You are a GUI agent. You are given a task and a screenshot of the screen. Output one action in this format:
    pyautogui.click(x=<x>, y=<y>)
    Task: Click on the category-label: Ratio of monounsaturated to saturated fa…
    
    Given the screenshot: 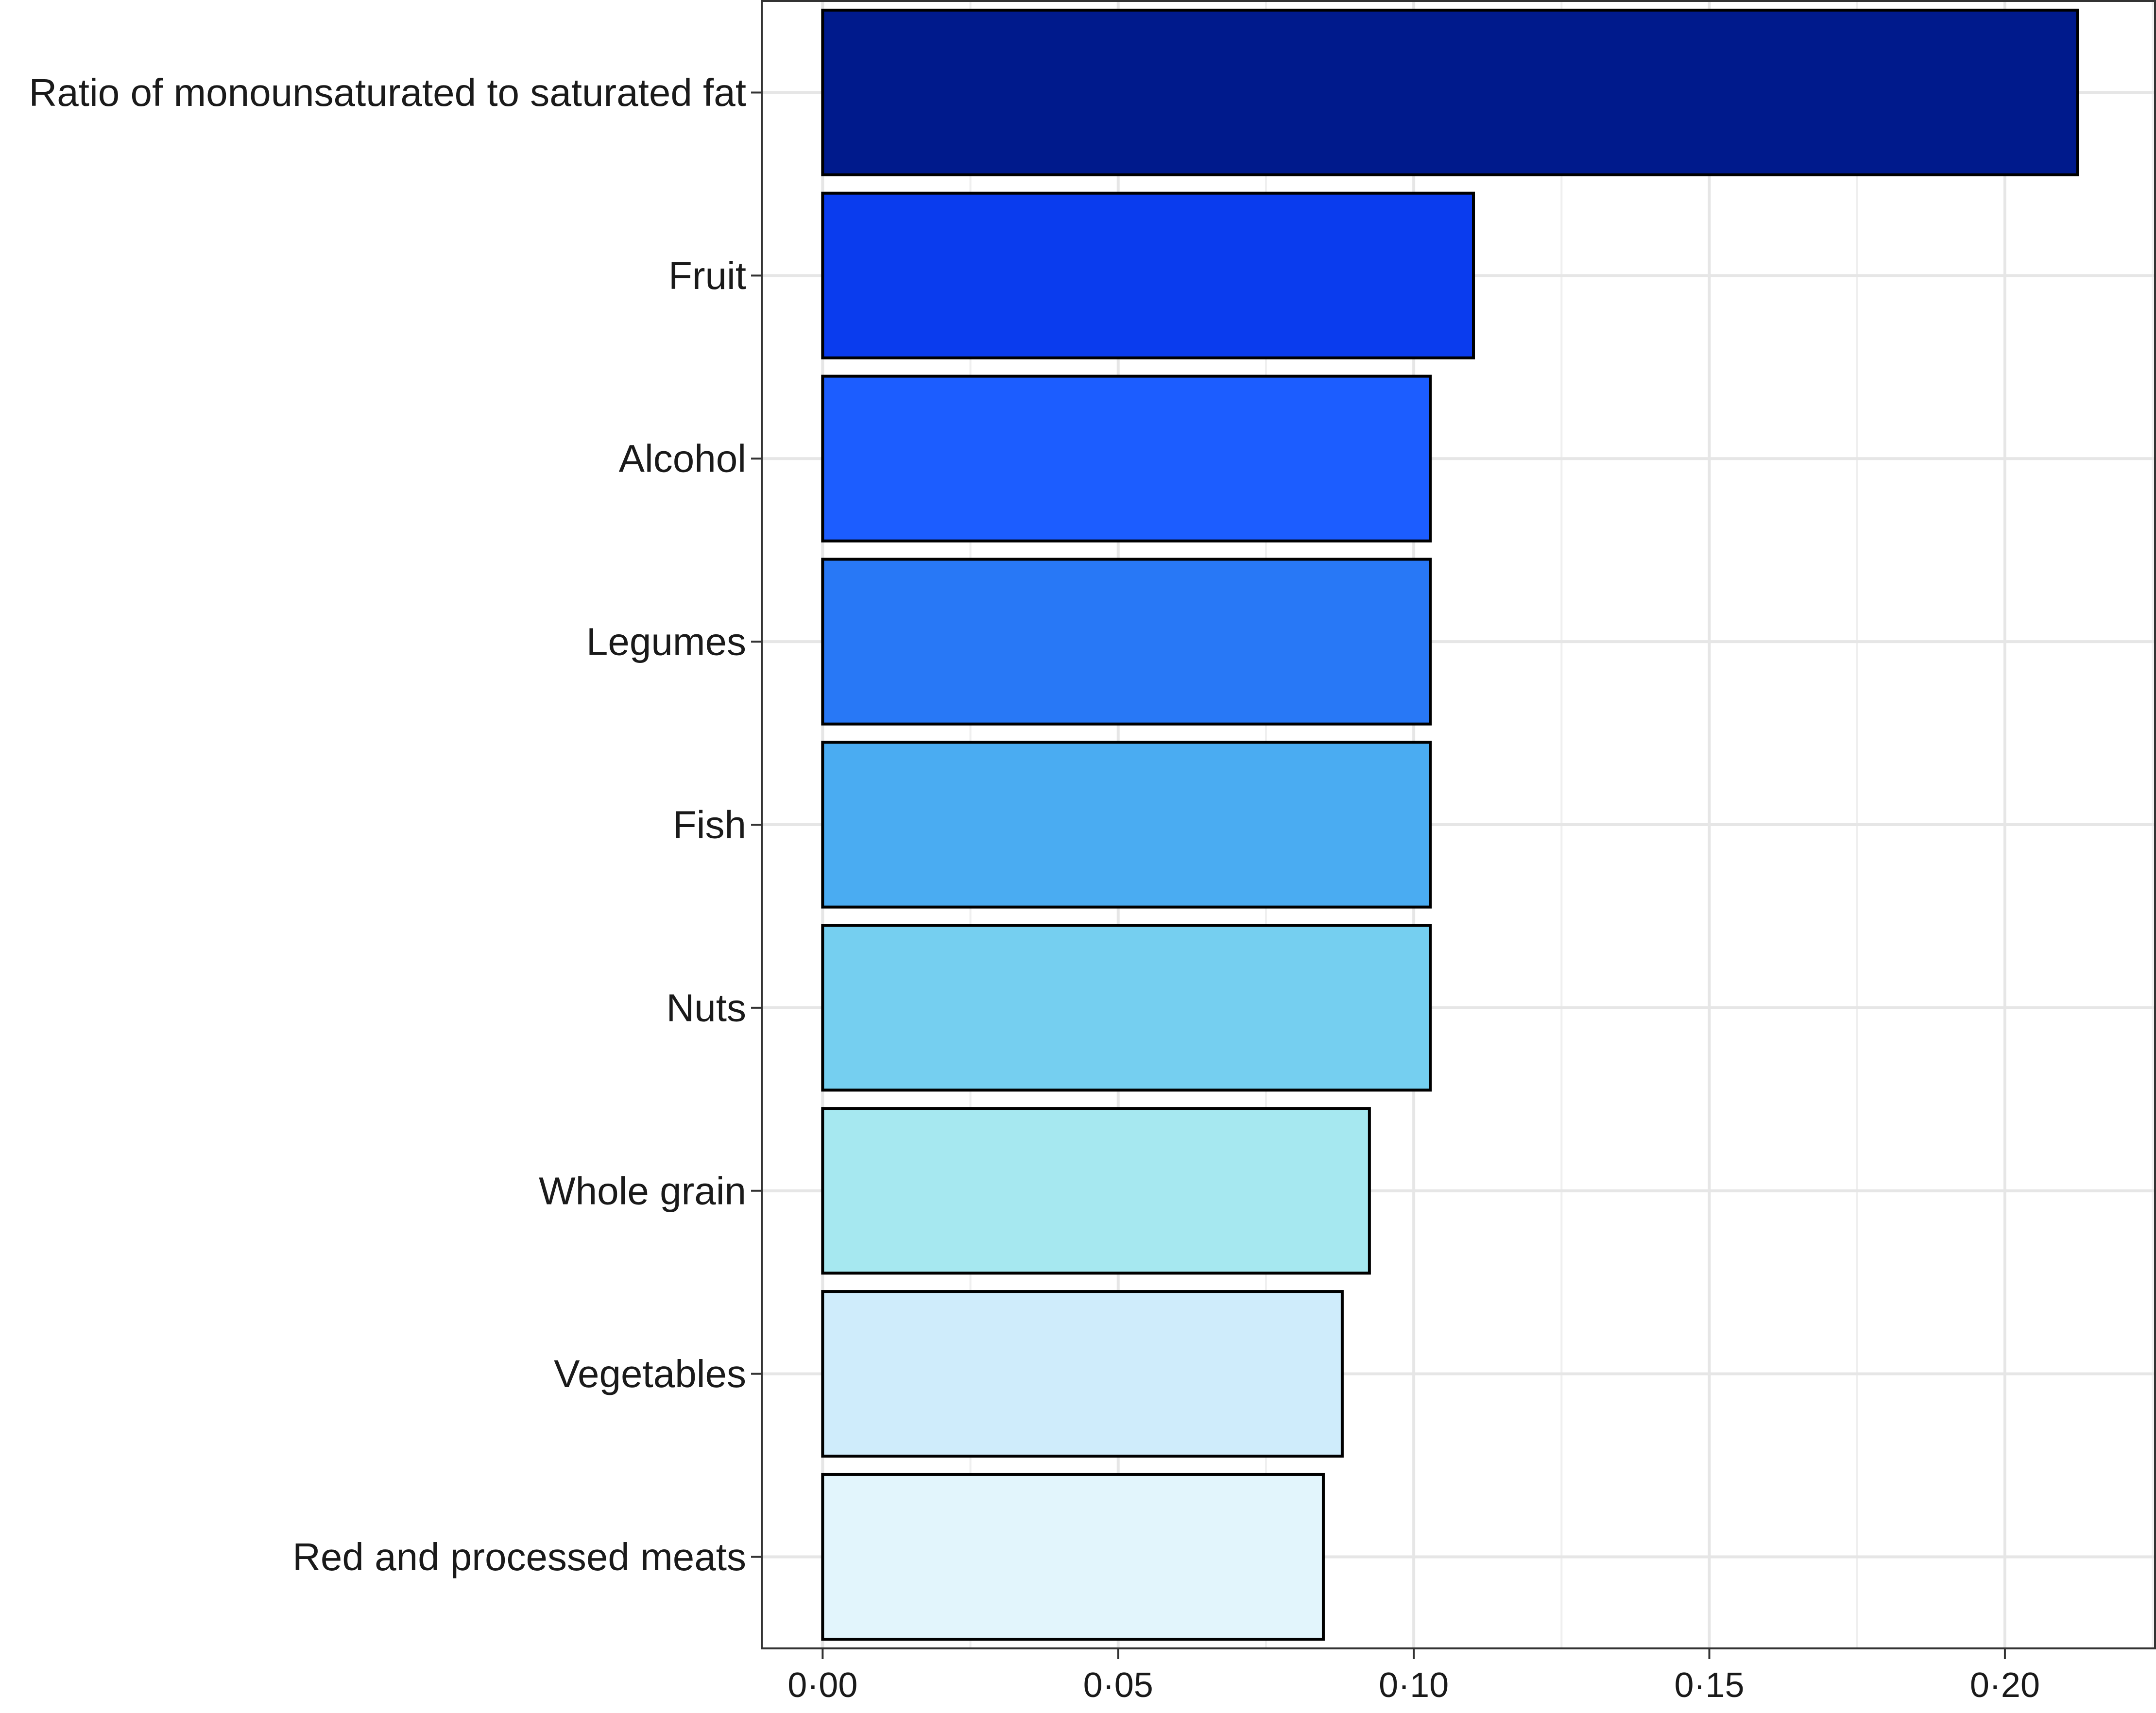 What is the action you would take?
    pyautogui.click(x=387, y=92)
    